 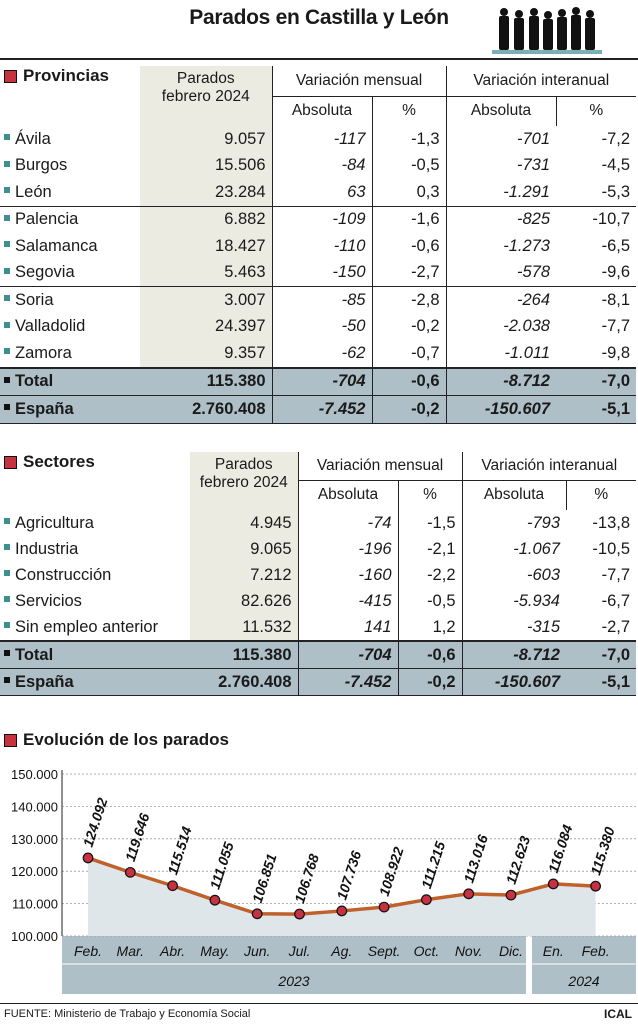 I want to click on cell-mens-abs: -196, so click(x=347, y=549).